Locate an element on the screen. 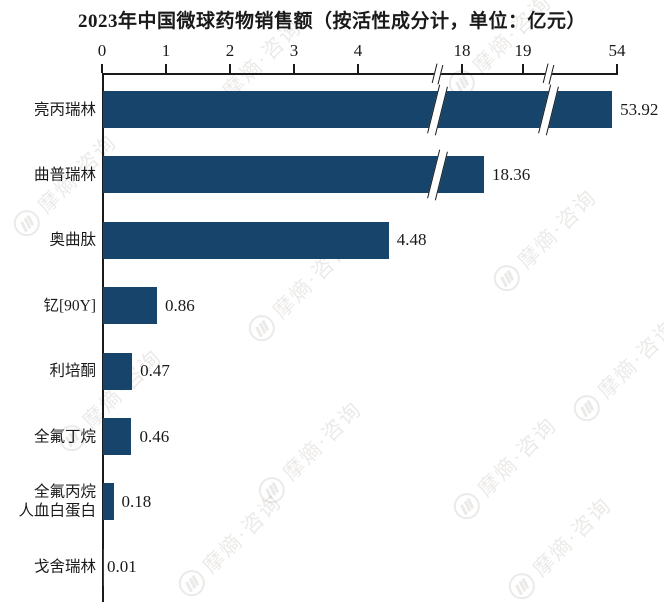 The image size is (664, 602). x-tick-label: 1 is located at coordinates (166, 50).